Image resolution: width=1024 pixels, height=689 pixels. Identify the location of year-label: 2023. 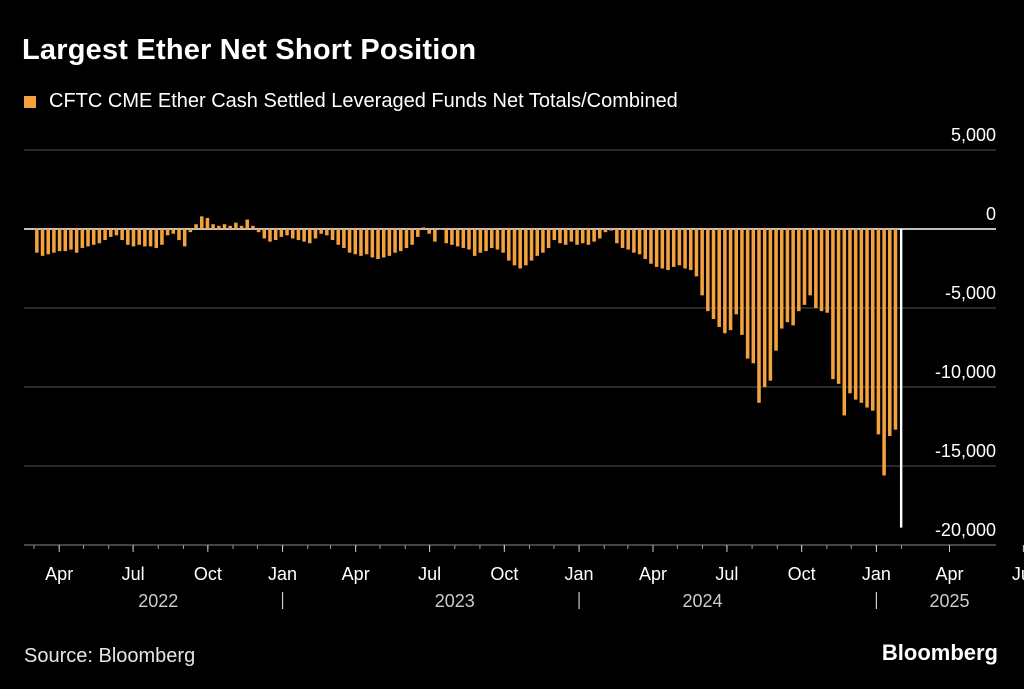
(455, 601).